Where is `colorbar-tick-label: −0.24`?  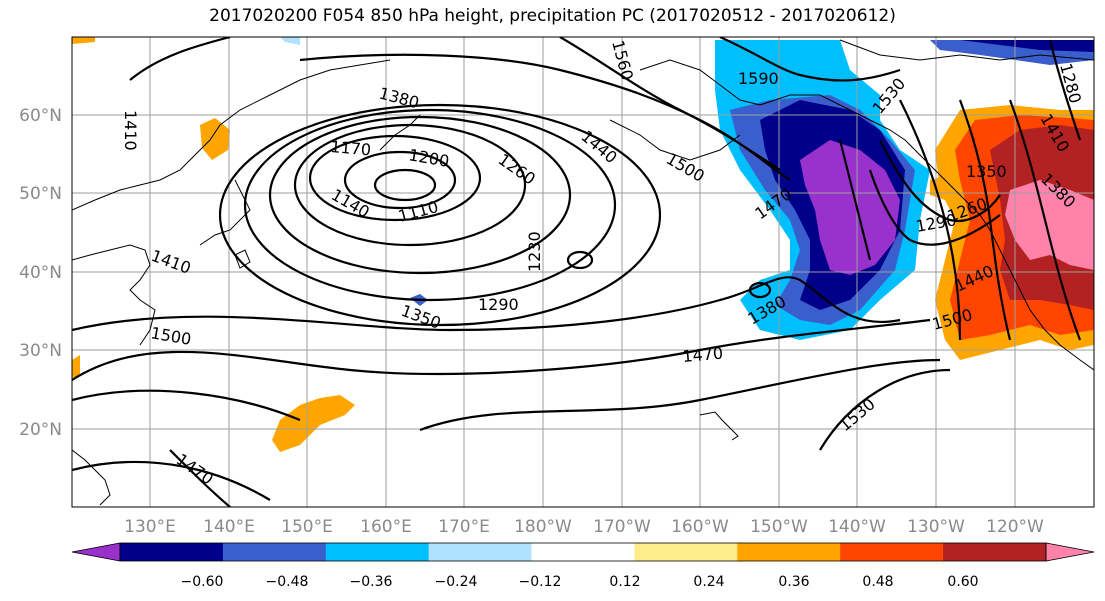 colorbar-tick-label: −0.24 is located at coordinates (456, 582).